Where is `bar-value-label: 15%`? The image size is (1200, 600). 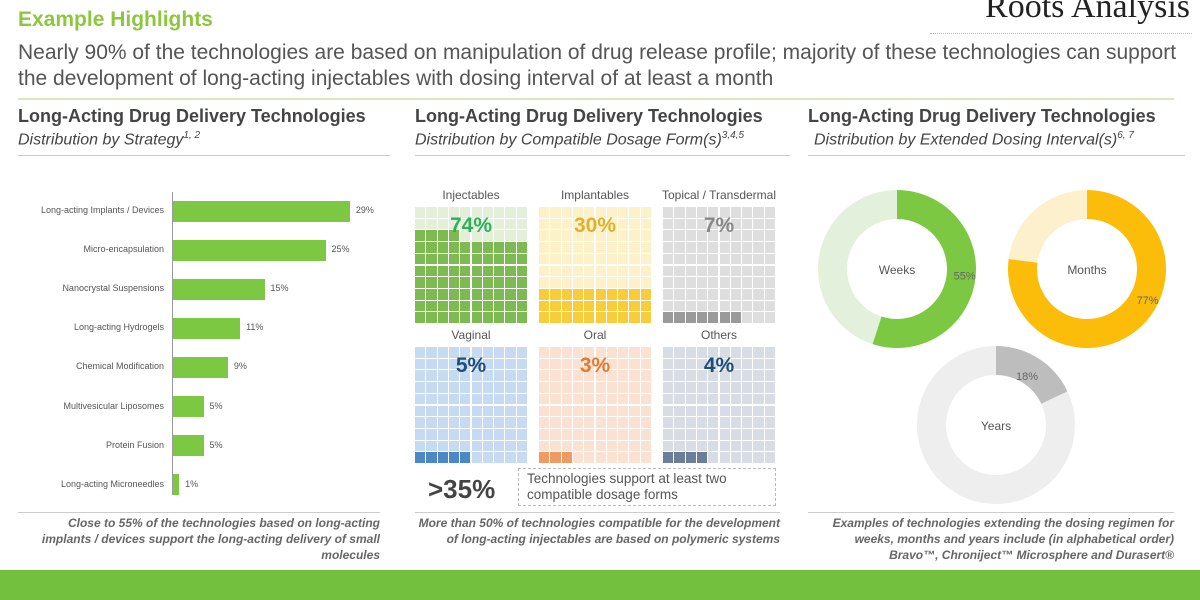
bar-value-label: 15% is located at coordinates (279, 288).